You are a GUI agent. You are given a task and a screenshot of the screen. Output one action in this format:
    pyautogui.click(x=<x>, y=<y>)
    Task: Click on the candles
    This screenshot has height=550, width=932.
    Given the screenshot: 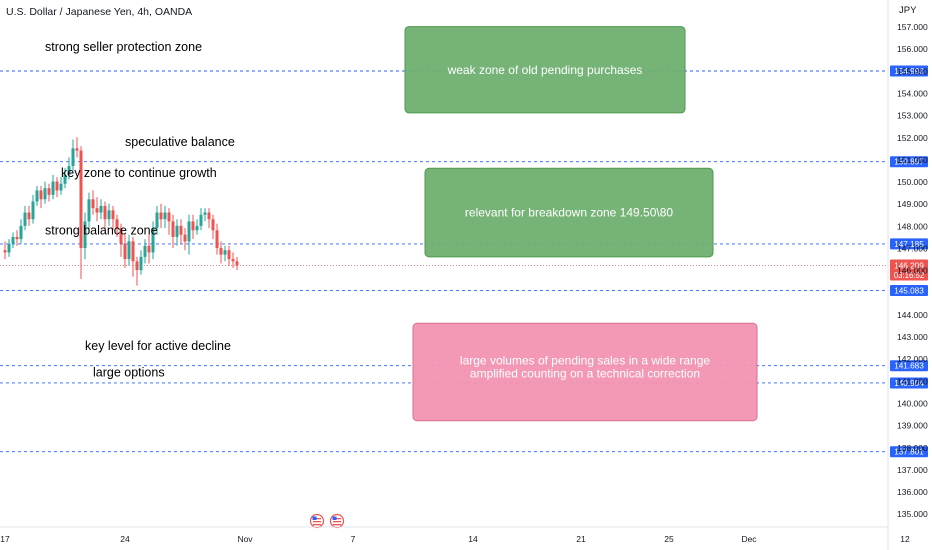 What is the action you would take?
    pyautogui.click(x=121, y=211)
    